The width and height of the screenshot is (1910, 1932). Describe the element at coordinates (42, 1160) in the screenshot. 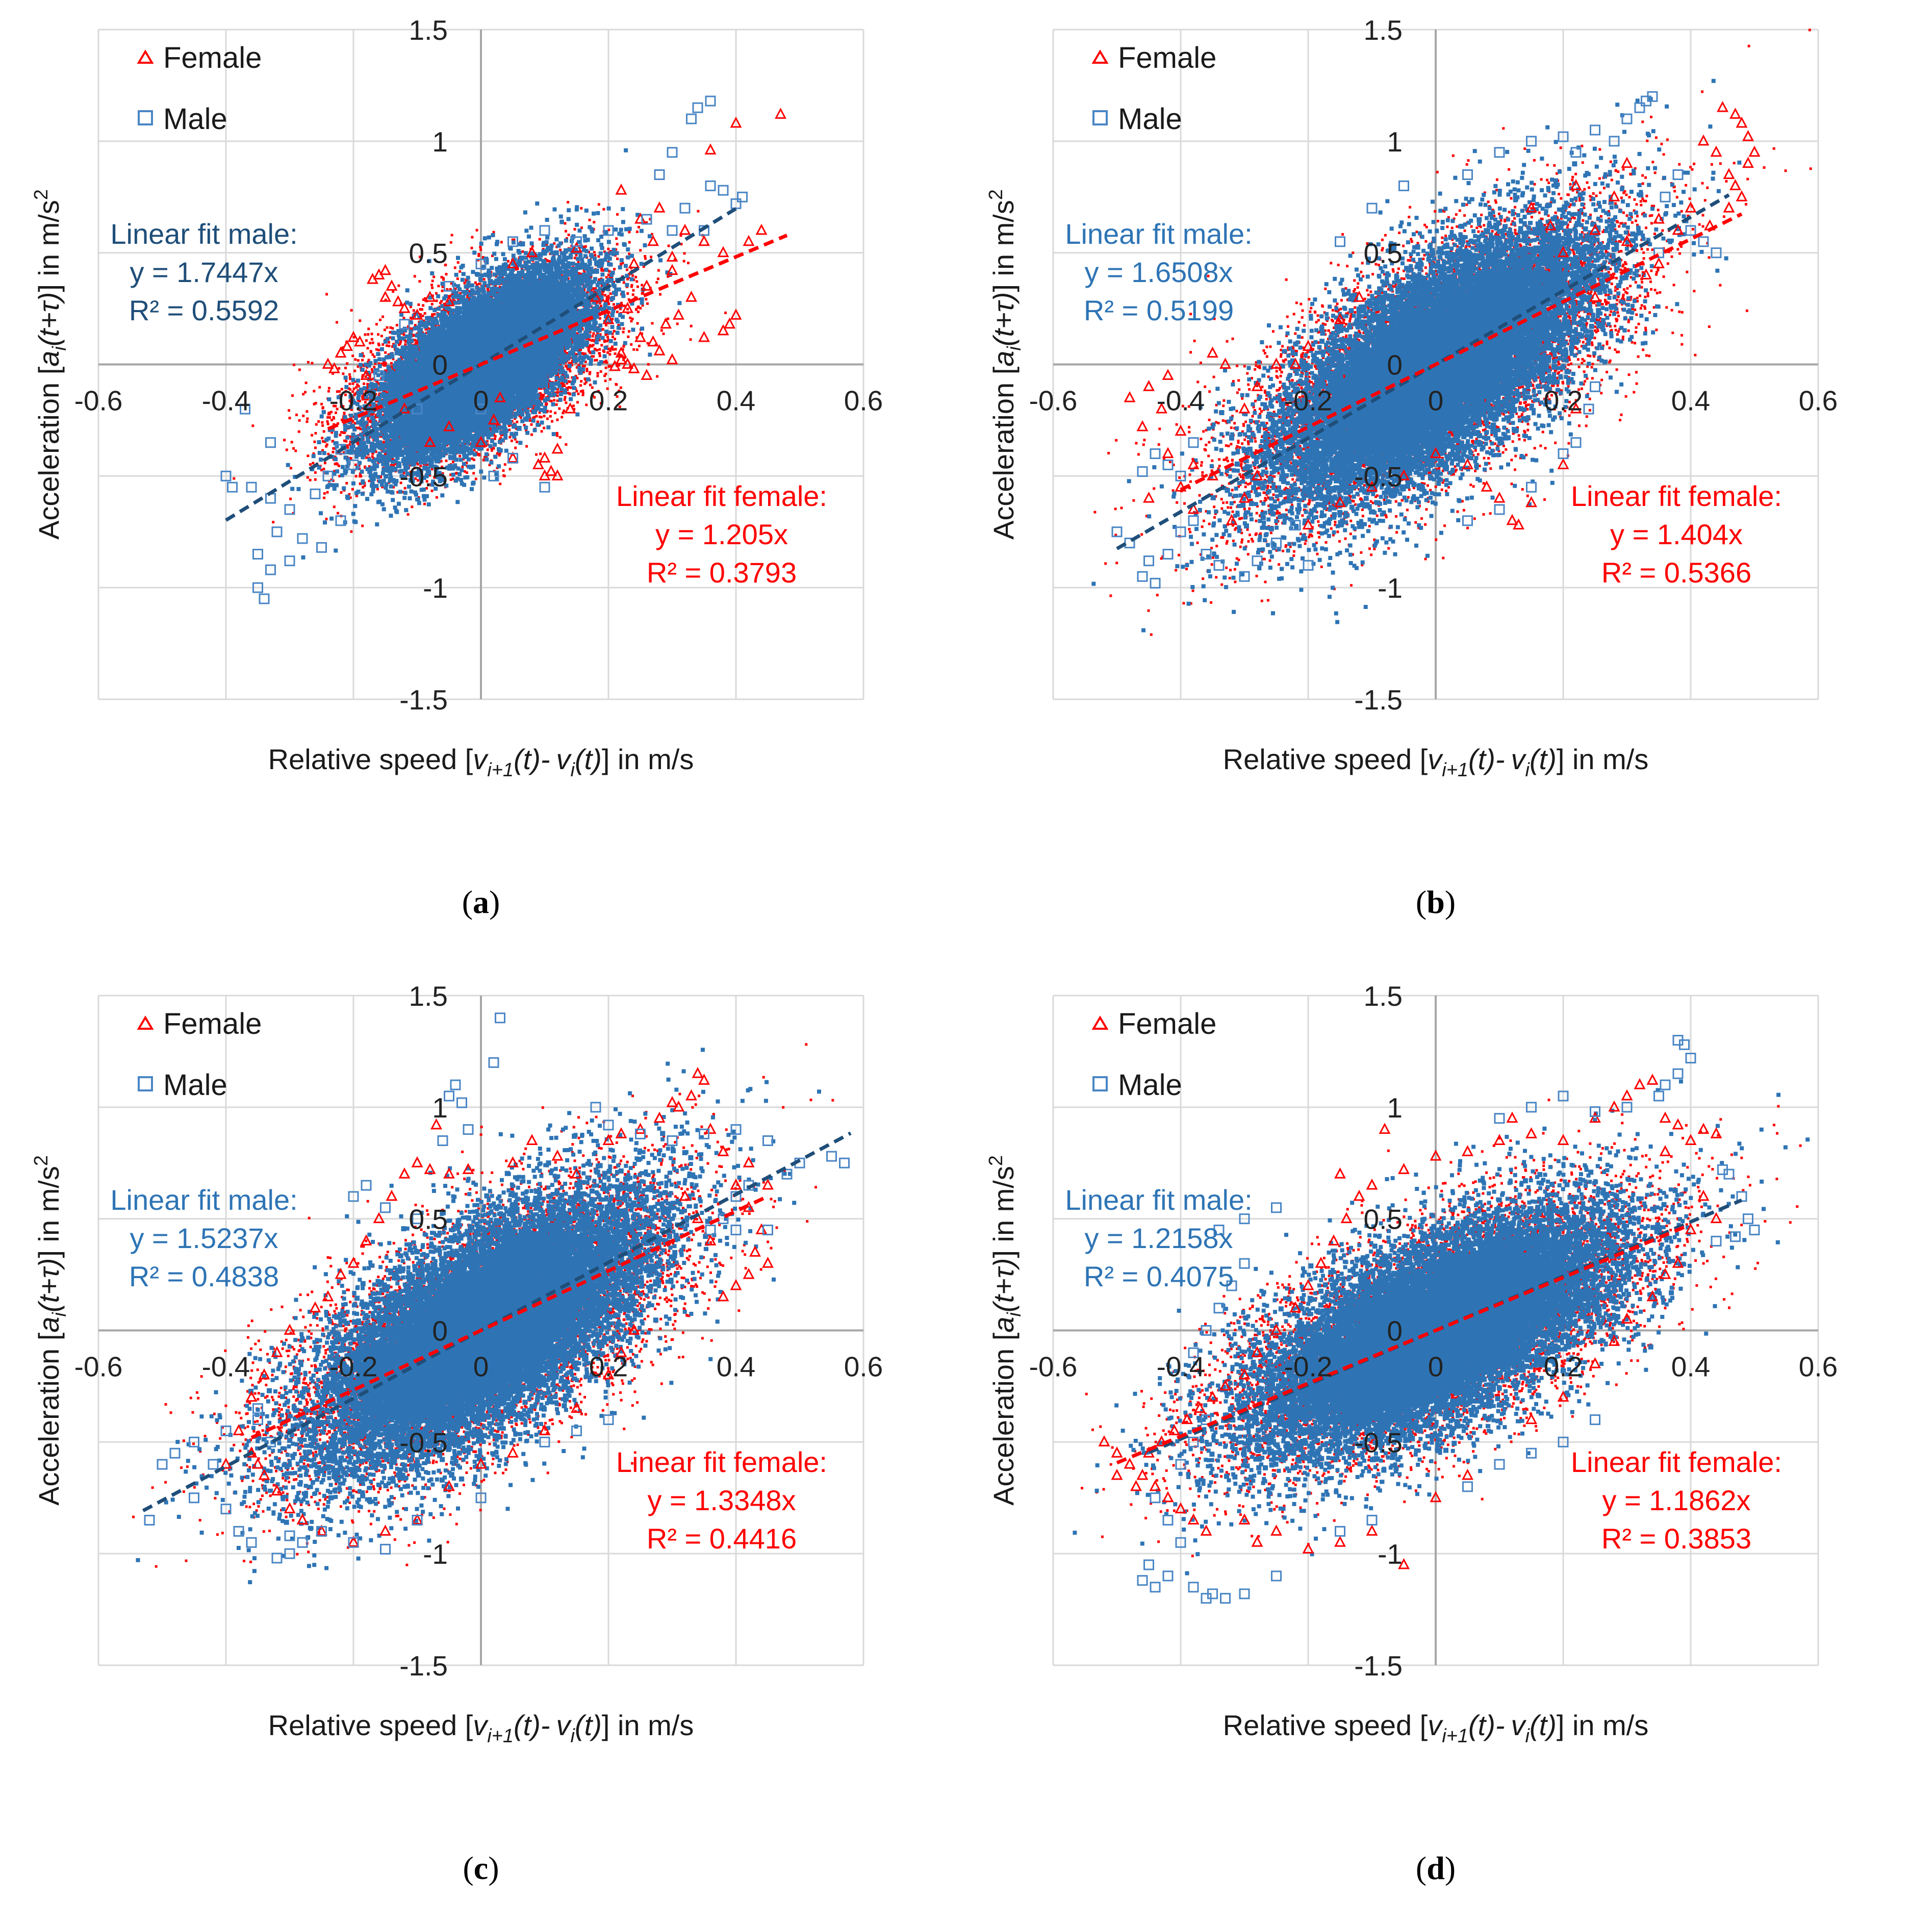

I see `label-span: 2` at that location.